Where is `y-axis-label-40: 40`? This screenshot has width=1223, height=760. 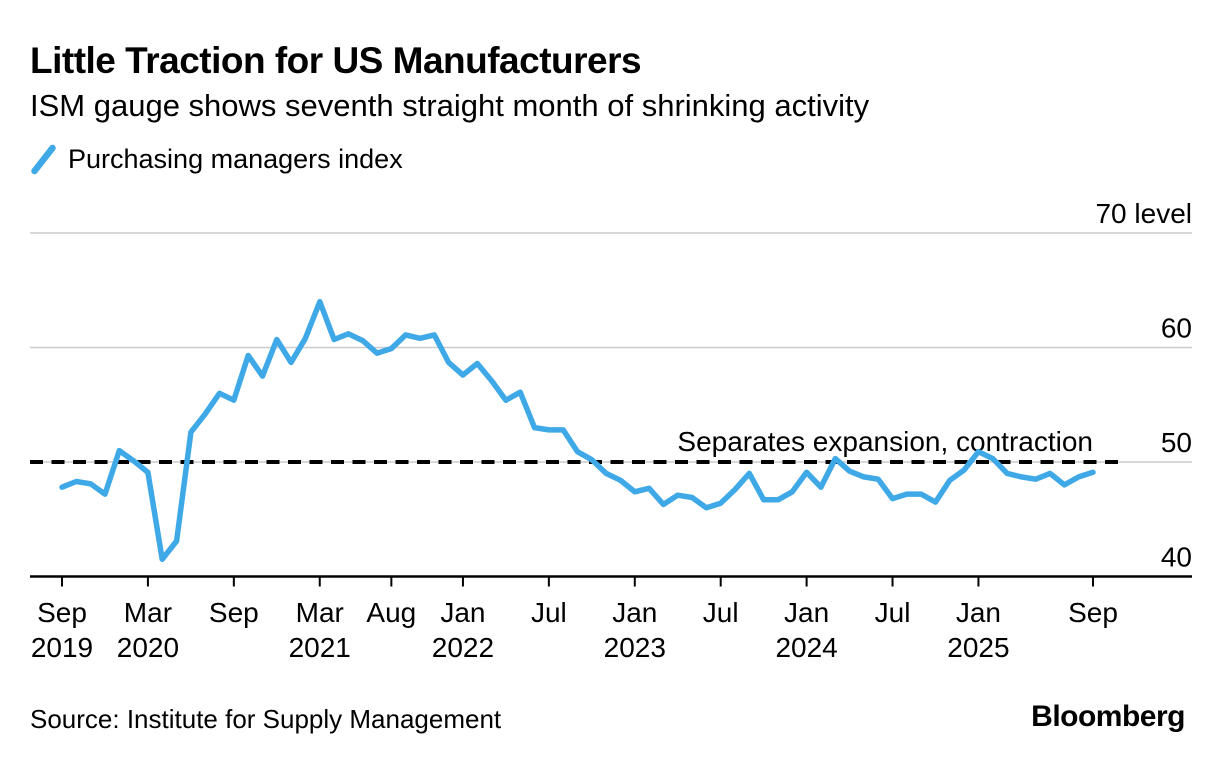
y-axis-label-40: 40 is located at coordinates (1176, 557).